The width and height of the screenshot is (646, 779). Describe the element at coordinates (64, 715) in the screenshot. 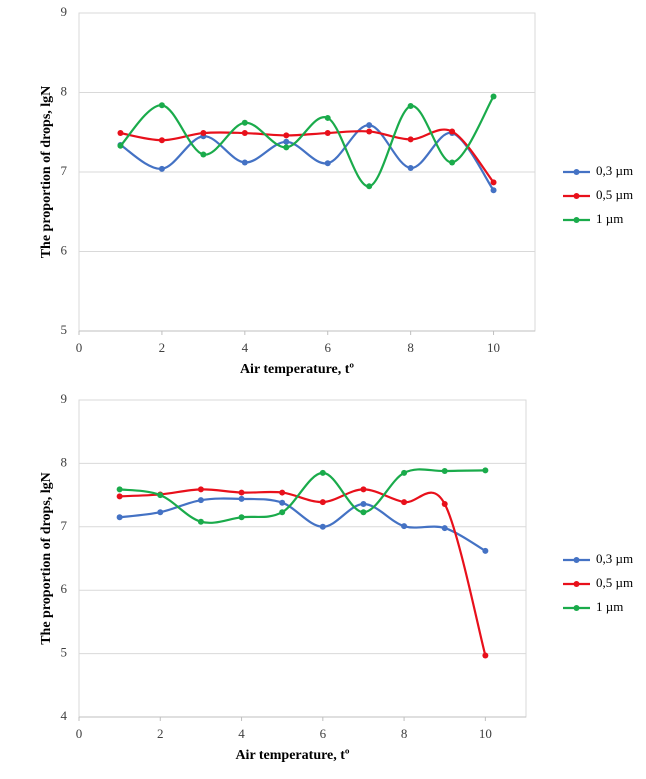

I see `y-tick-label: 4` at that location.